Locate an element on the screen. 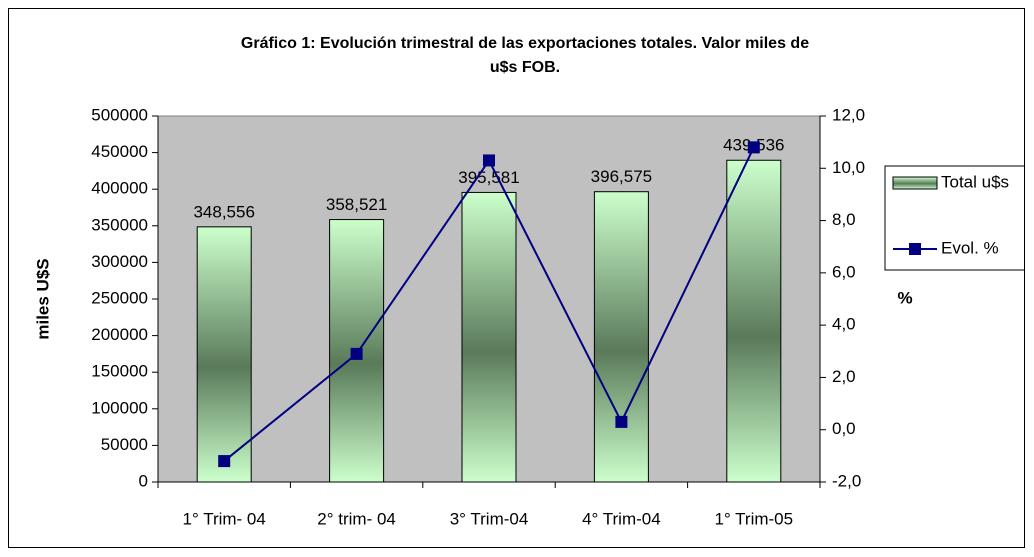 The height and width of the screenshot is (557, 1034). legend-label: Total u$s is located at coordinates (975, 181).